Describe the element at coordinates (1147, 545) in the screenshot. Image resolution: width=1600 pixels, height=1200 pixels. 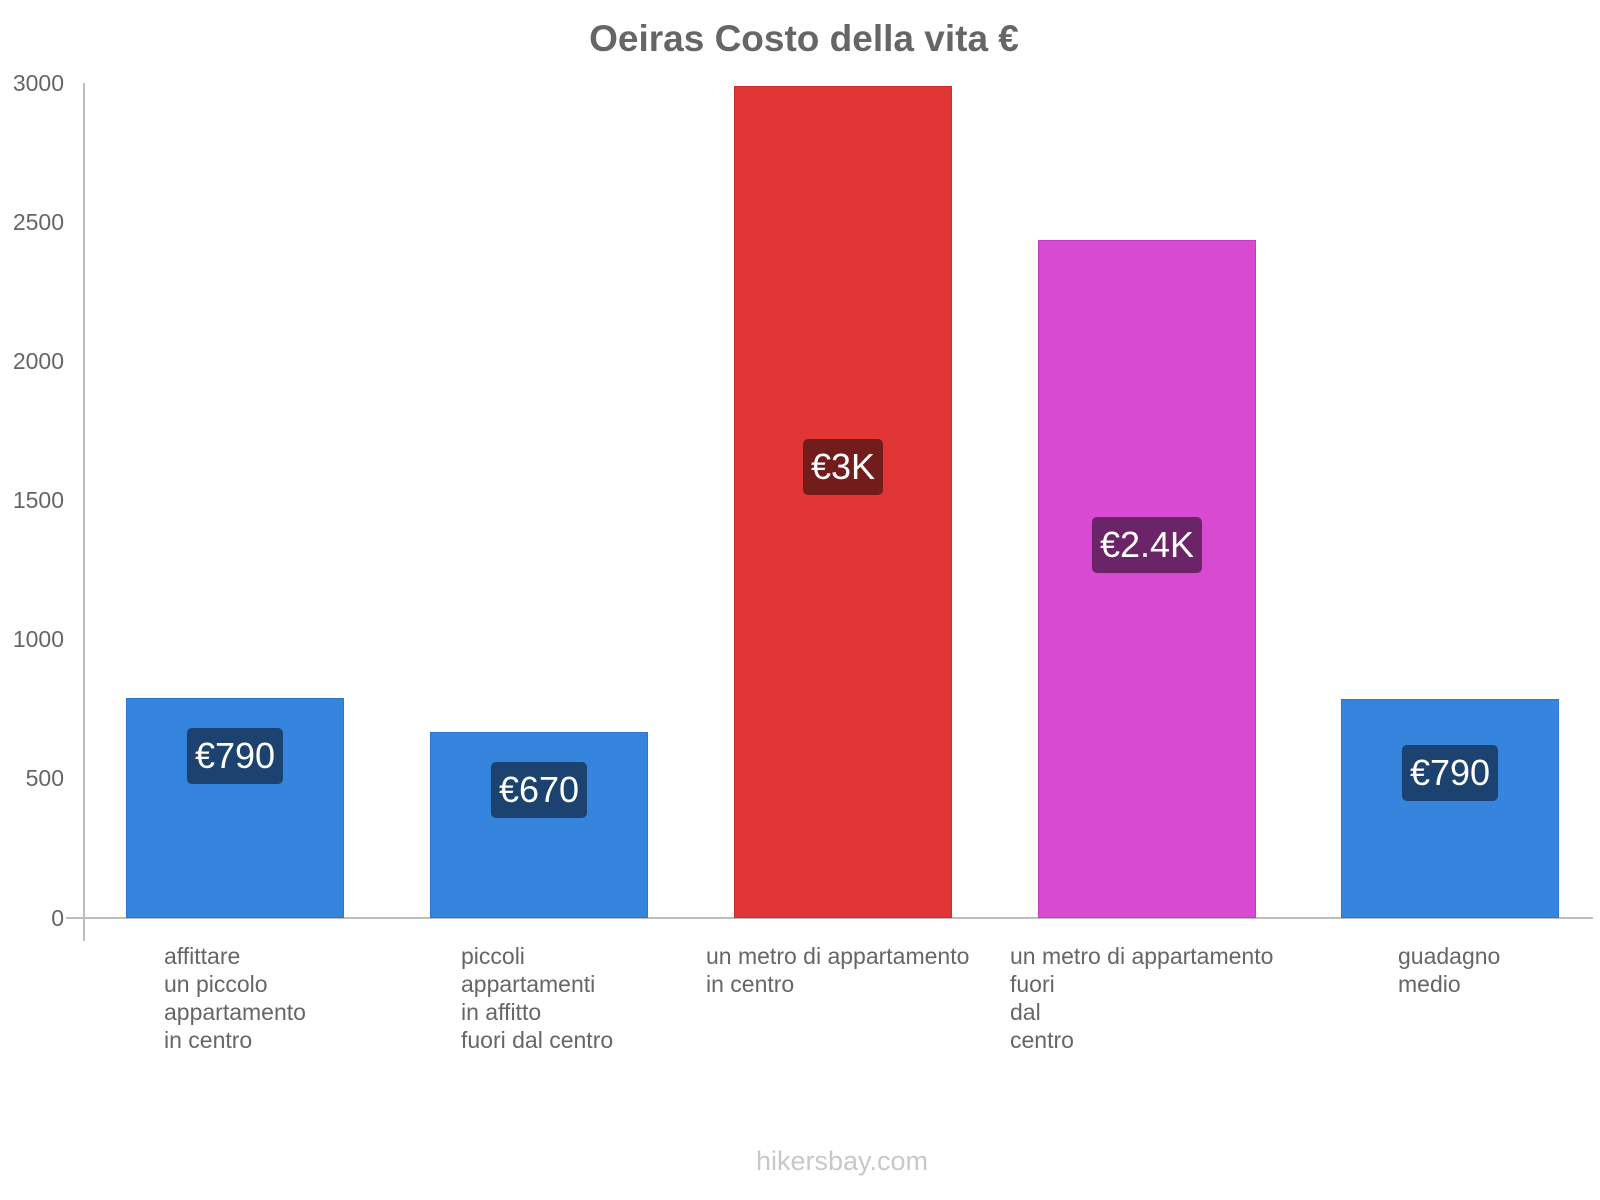
I see `bar-value-label: €2.4K` at that location.